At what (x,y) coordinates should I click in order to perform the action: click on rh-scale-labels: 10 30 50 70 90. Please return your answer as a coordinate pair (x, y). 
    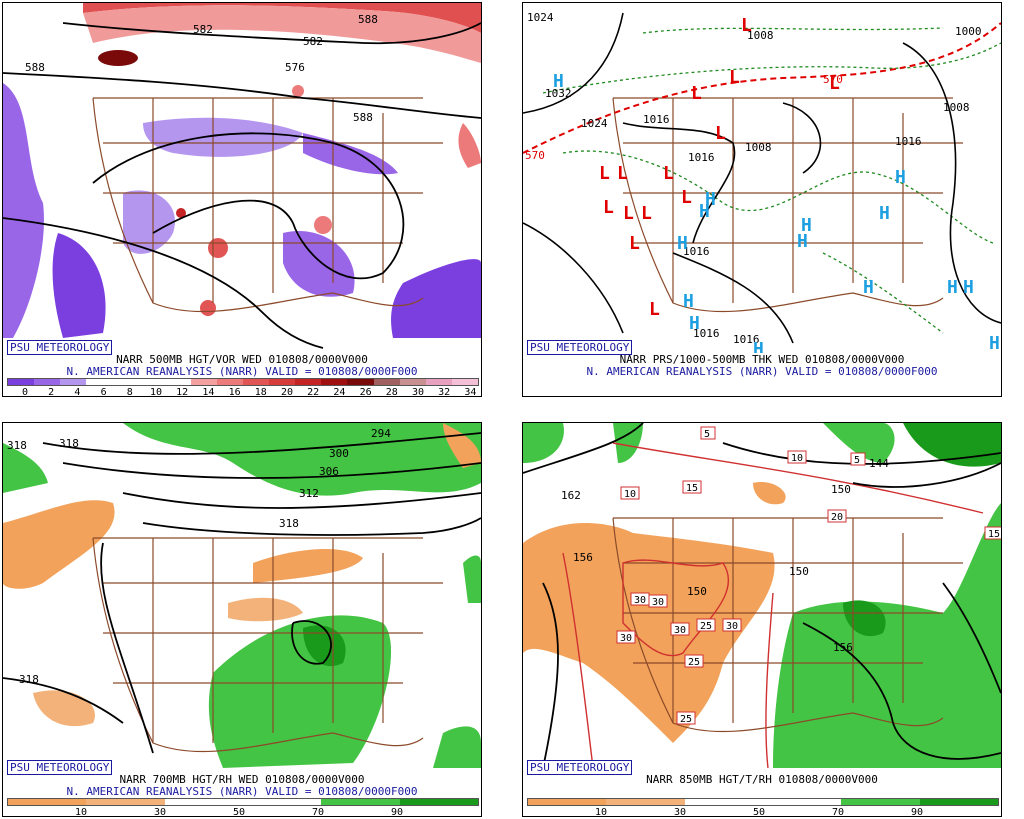
    Looking at the image, I should click on (243, 812).